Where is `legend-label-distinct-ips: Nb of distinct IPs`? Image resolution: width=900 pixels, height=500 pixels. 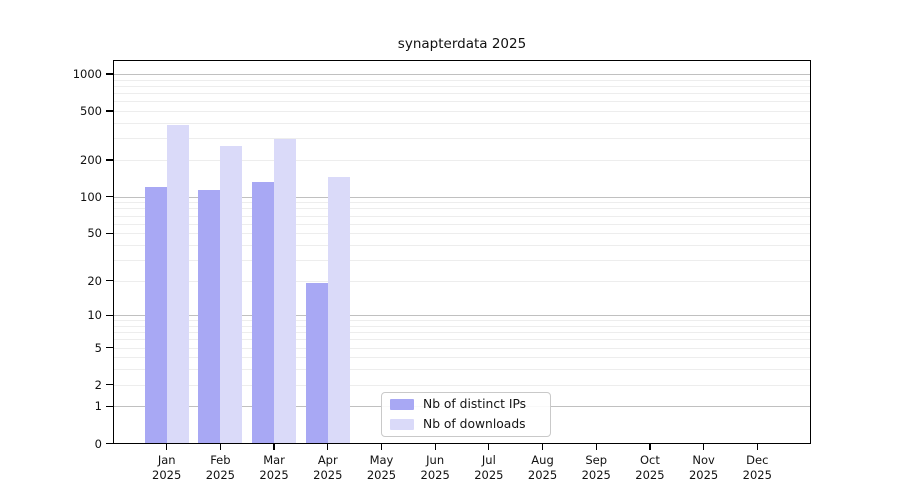
legend-label-distinct-ips: Nb of distinct IPs is located at coordinates (475, 404).